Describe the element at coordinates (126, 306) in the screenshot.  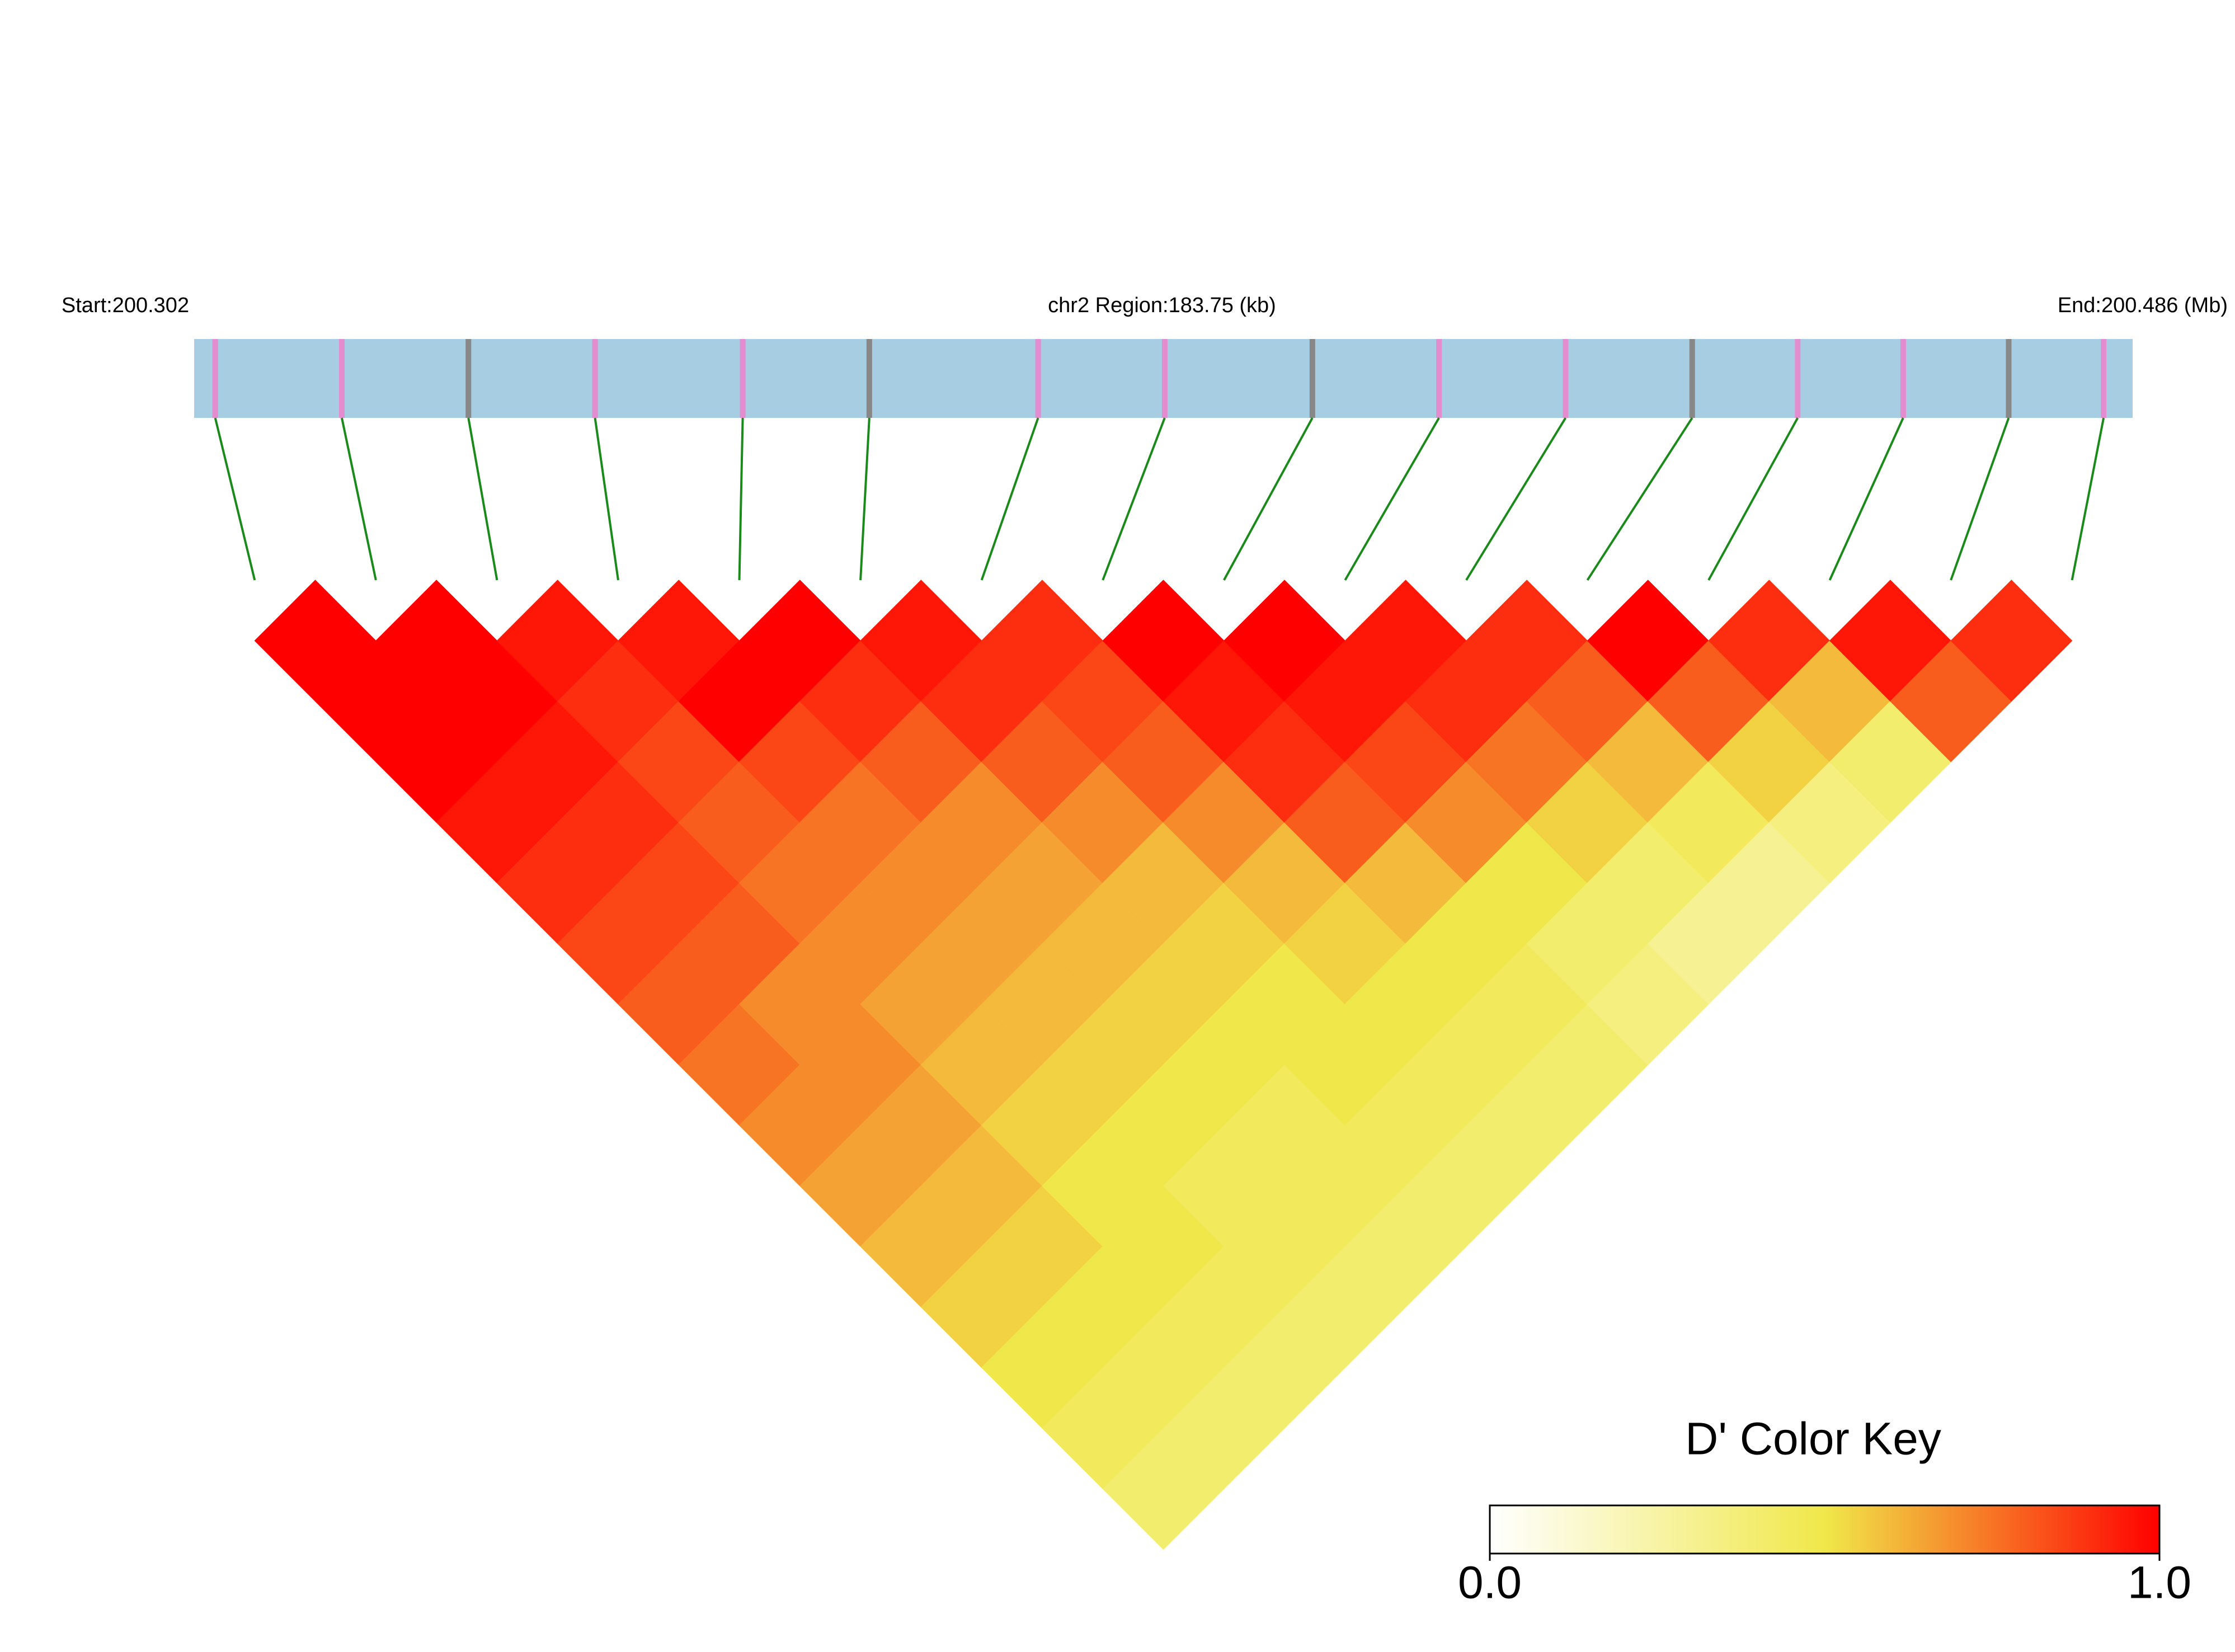
I see `start-label: Start:200.302` at that location.